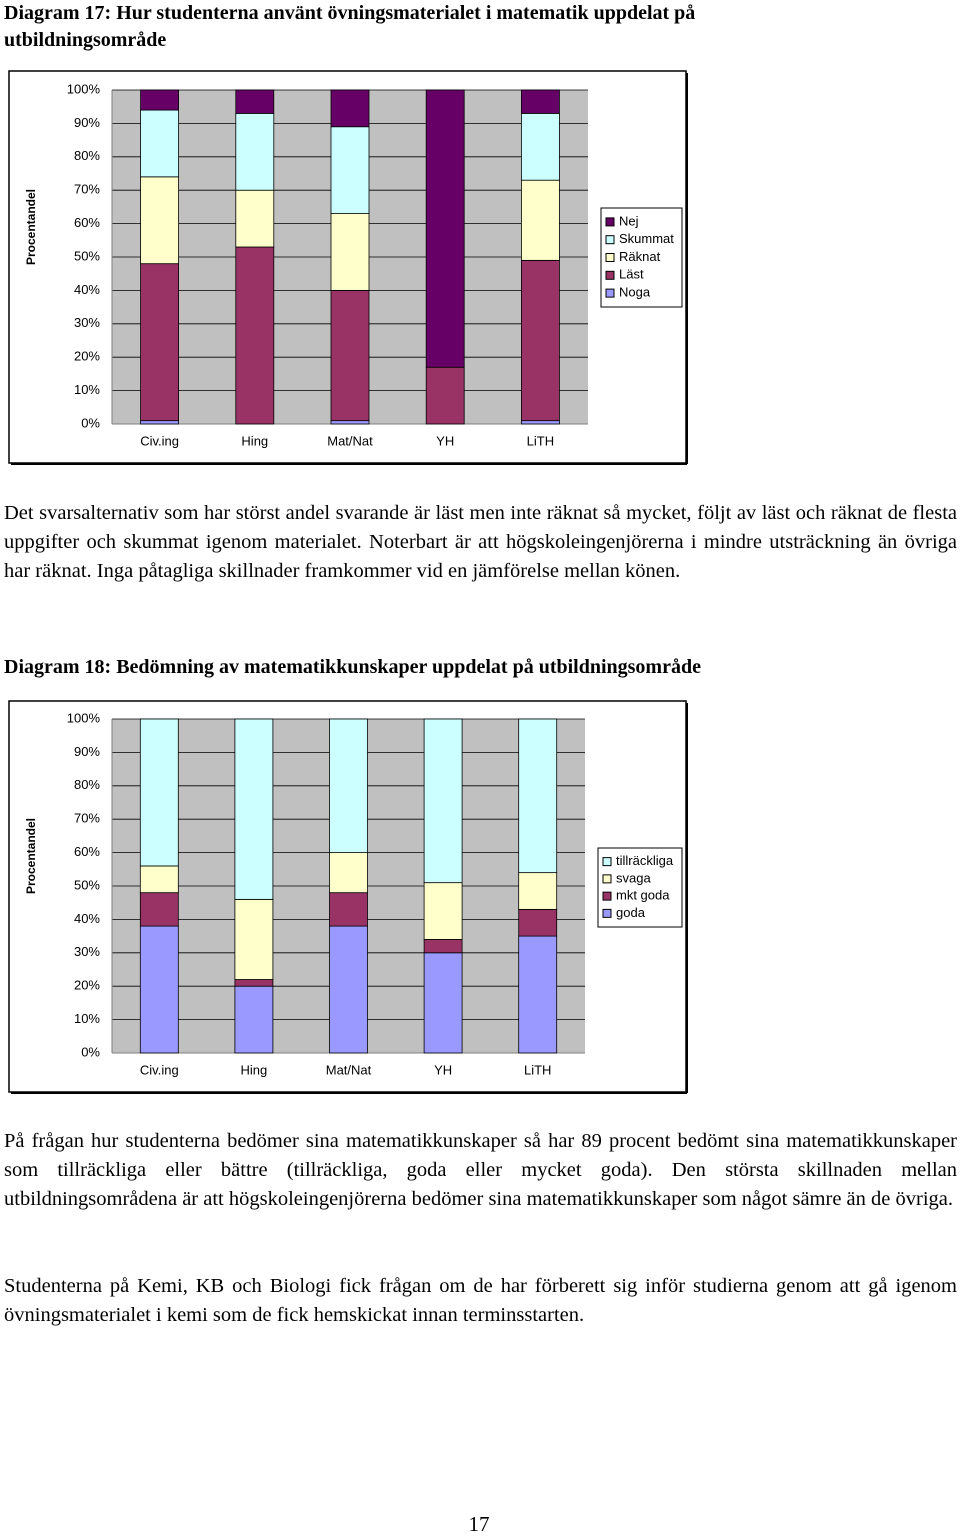 The height and width of the screenshot is (1538, 960). I want to click on legend-box, so click(640, 887).